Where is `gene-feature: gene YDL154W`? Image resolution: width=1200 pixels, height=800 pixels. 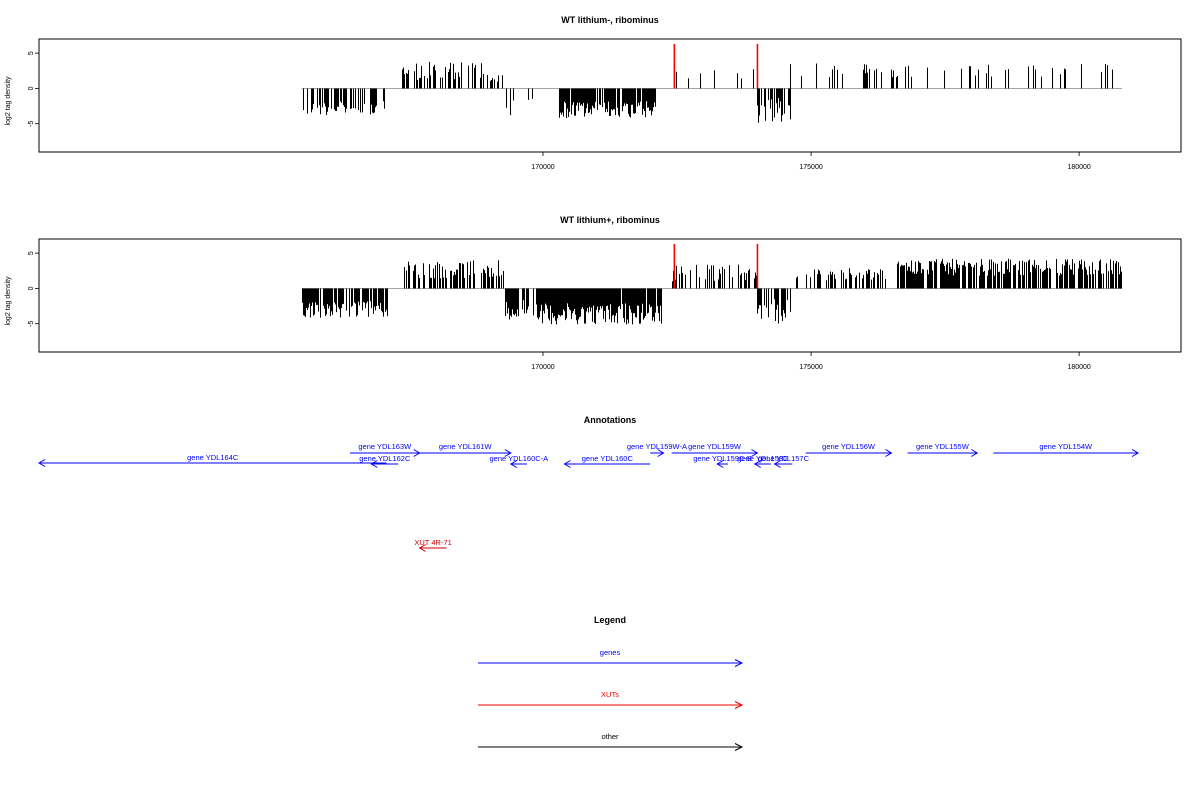
gene-feature: gene YDL154W is located at coordinates (1066, 449).